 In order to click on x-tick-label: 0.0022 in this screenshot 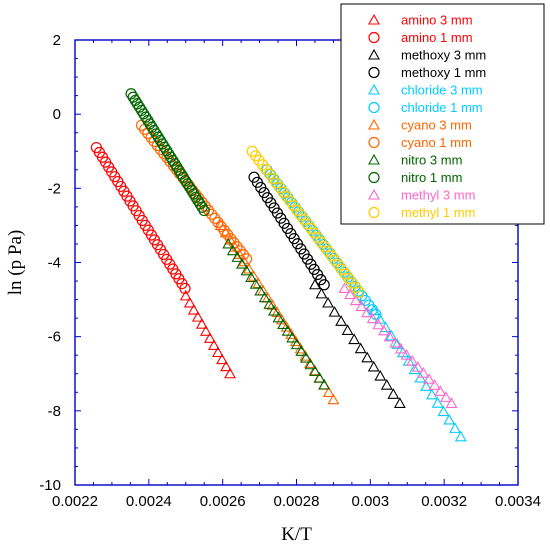, I will do `click(75, 501)`.